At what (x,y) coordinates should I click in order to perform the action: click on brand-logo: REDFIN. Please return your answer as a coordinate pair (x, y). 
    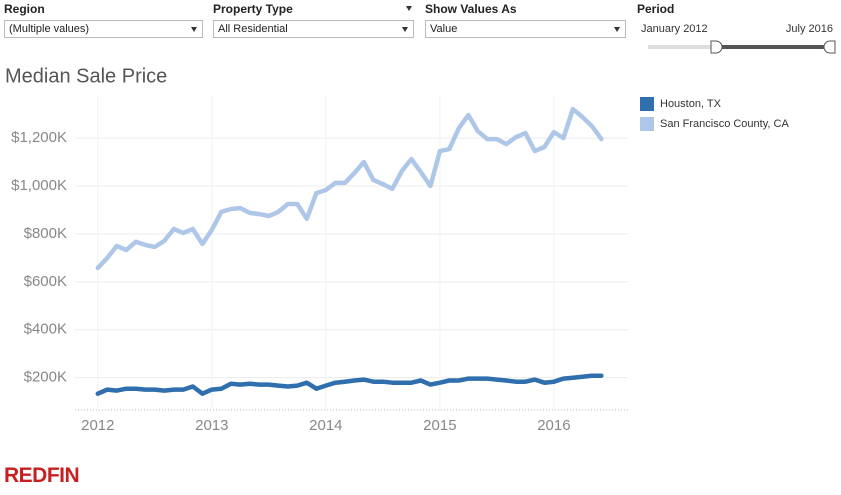
    Looking at the image, I should click on (42, 475).